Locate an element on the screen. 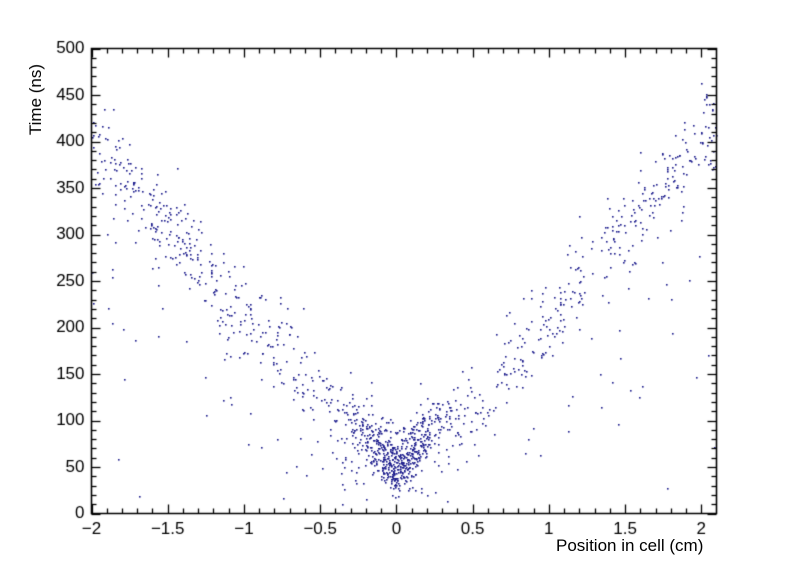  x-axis-title: Position in cell (cm) is located at coordinates (630, 545).